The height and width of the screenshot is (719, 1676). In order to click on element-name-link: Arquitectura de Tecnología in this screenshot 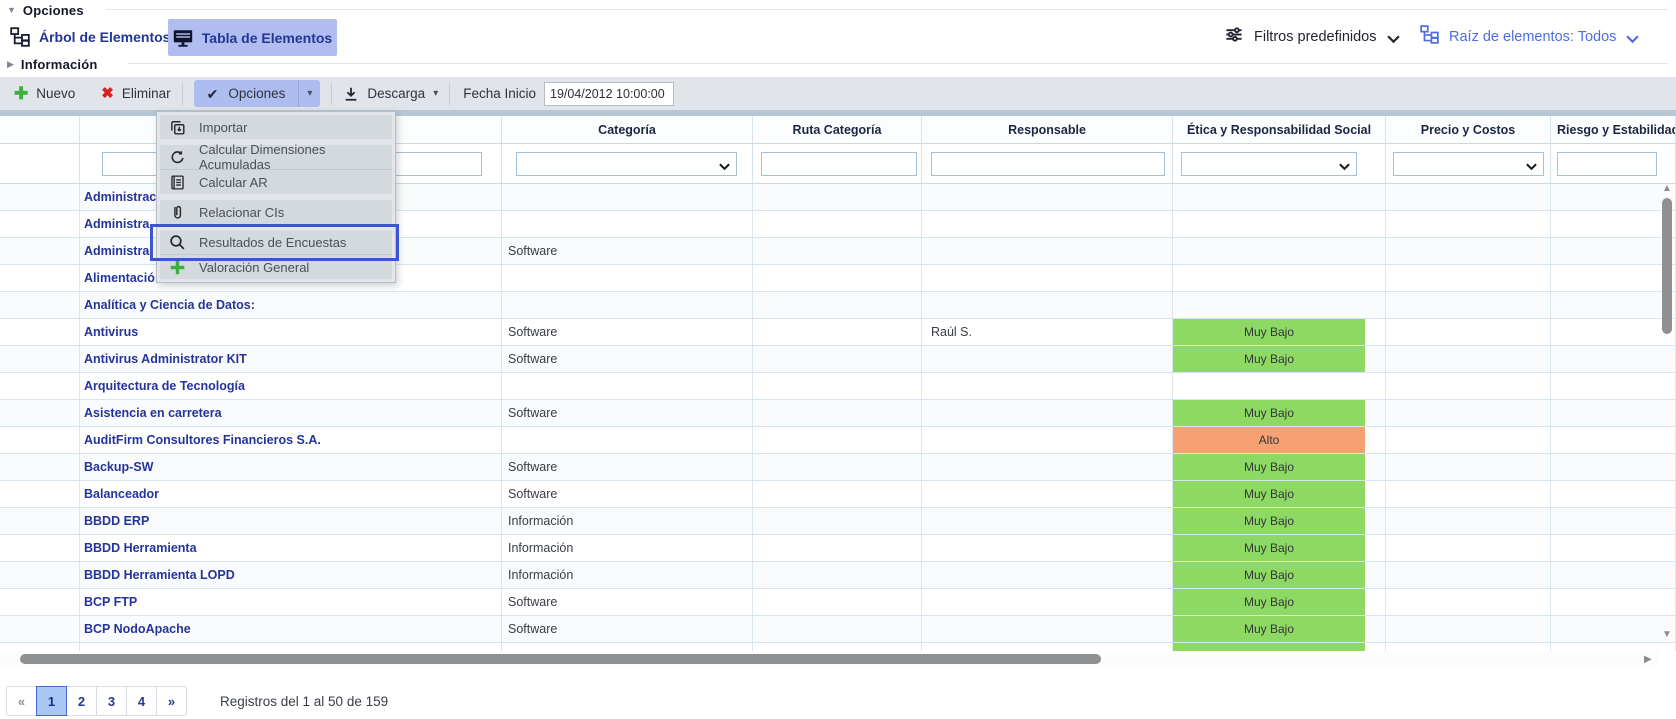, I will do `click(291, 386)`.